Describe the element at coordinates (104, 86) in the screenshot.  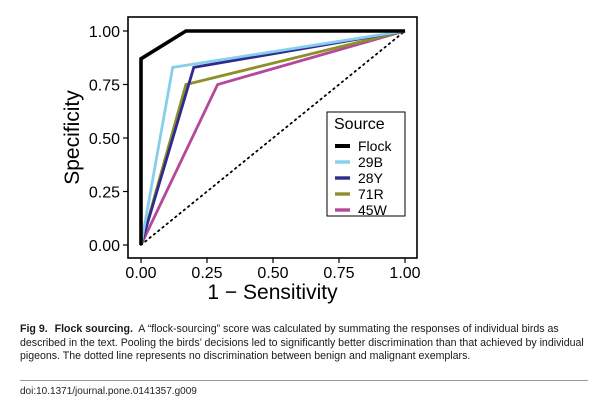
I see `y-tick-label: 0.75` at that location.